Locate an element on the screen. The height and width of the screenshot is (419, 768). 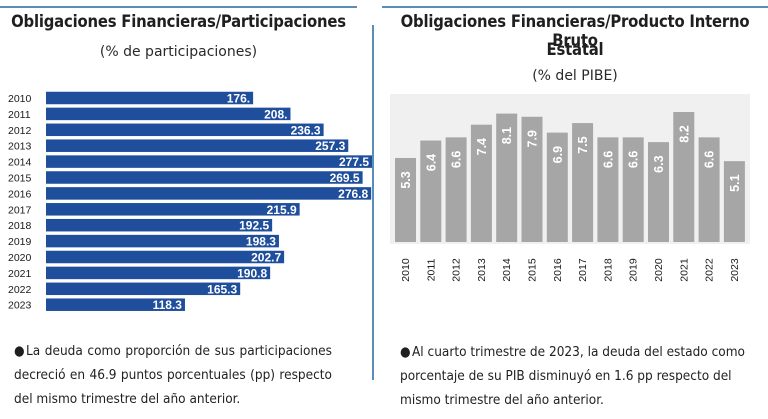
data-label: 5.3 is located at coordinates (406, 179).